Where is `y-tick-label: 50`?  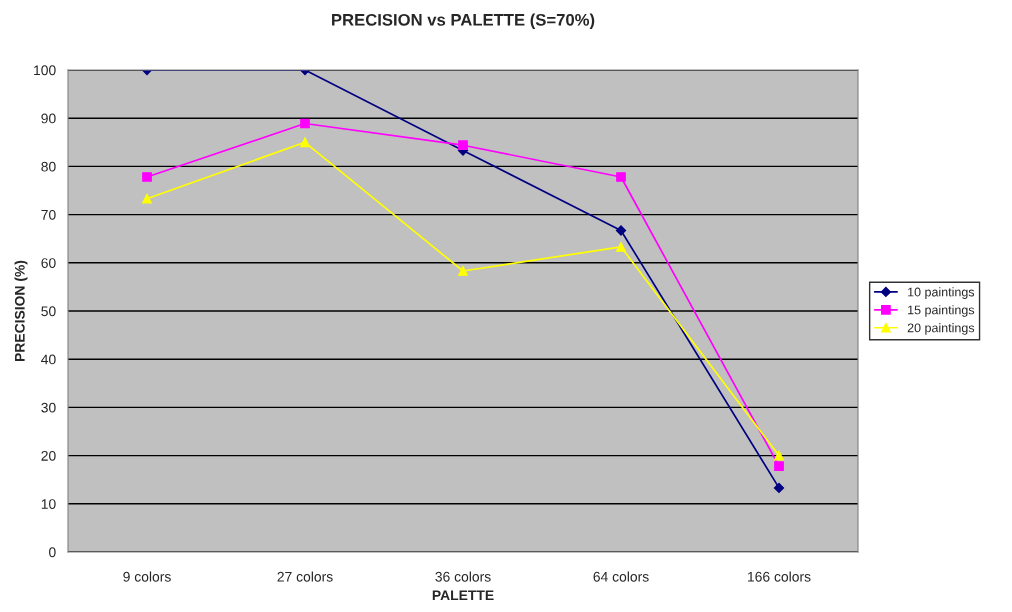
y-tick-label: 50 is located at coordinates (48, 311).